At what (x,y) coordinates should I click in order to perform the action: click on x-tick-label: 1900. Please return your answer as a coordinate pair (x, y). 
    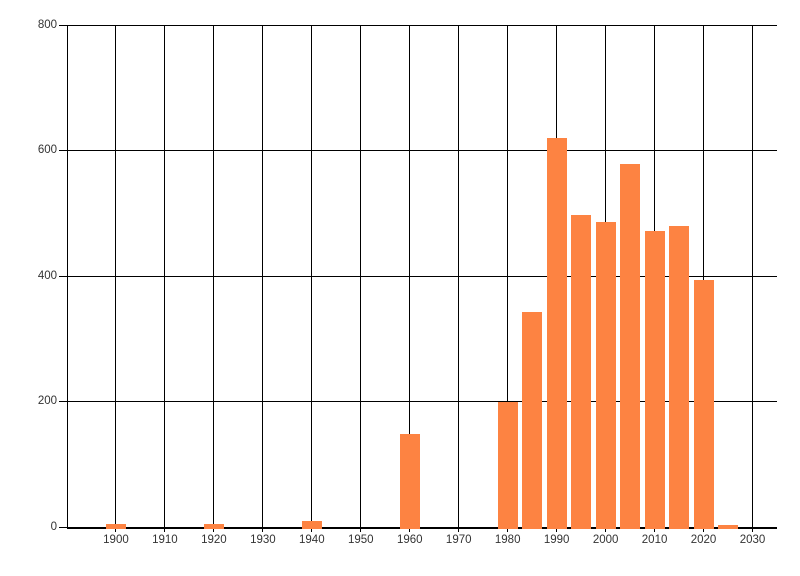
    Looking at the image, I should click on (116, 540).